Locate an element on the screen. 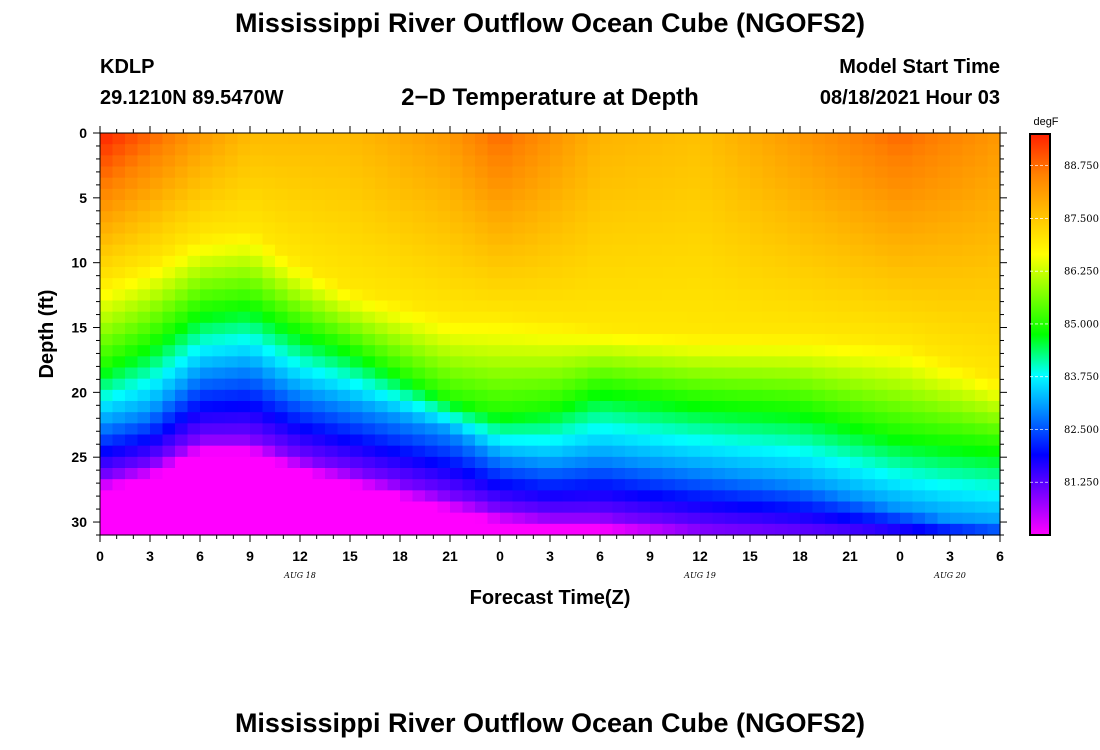 Image resolution: width=1100 pixels, height=750 pixels. y-tick-label: 15 is located at coordinates (79, 328).